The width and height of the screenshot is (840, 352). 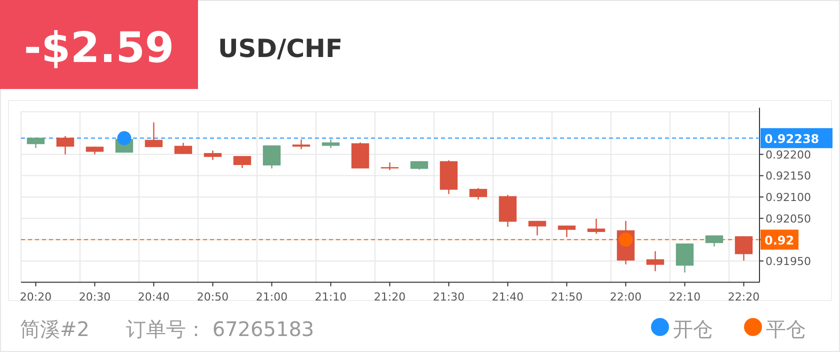 I want to click on ref-line-label: 0.92, so click(x=779, y=241).